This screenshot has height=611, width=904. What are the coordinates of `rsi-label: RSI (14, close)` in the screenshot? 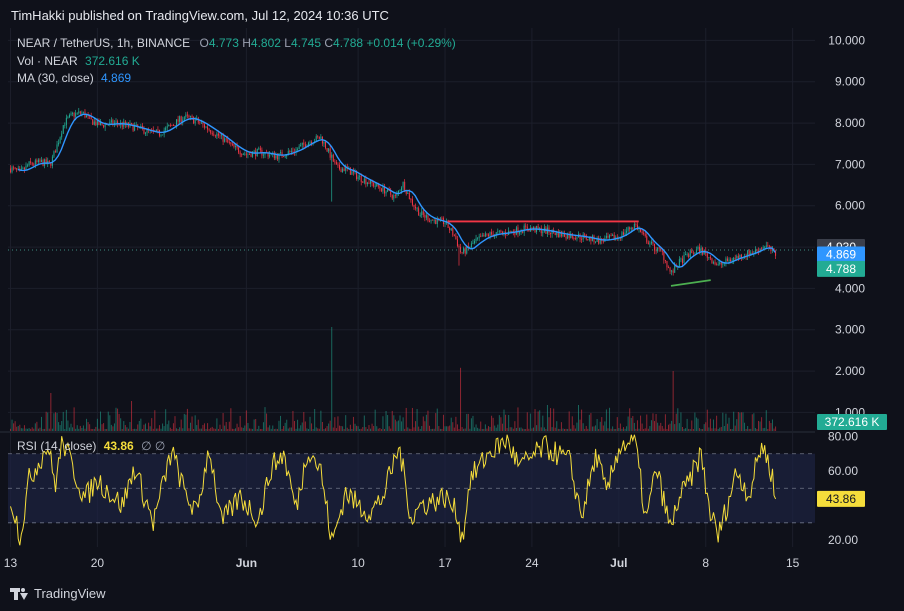 It's located at (57, 446).